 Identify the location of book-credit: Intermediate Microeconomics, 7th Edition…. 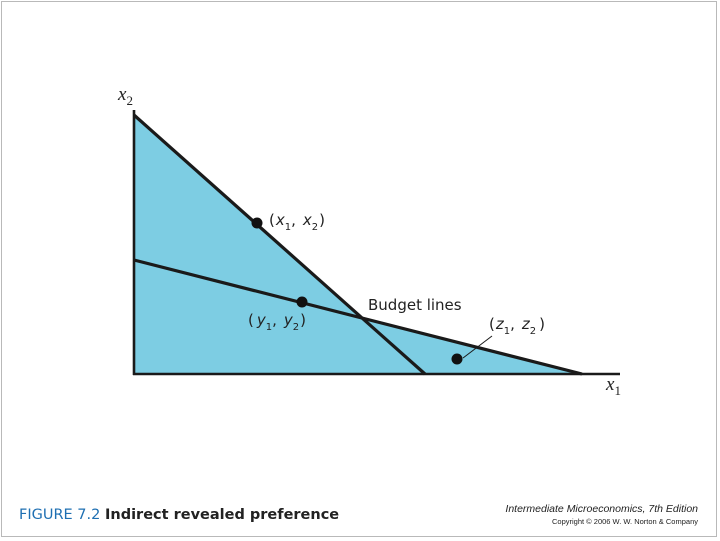
(601, 514).